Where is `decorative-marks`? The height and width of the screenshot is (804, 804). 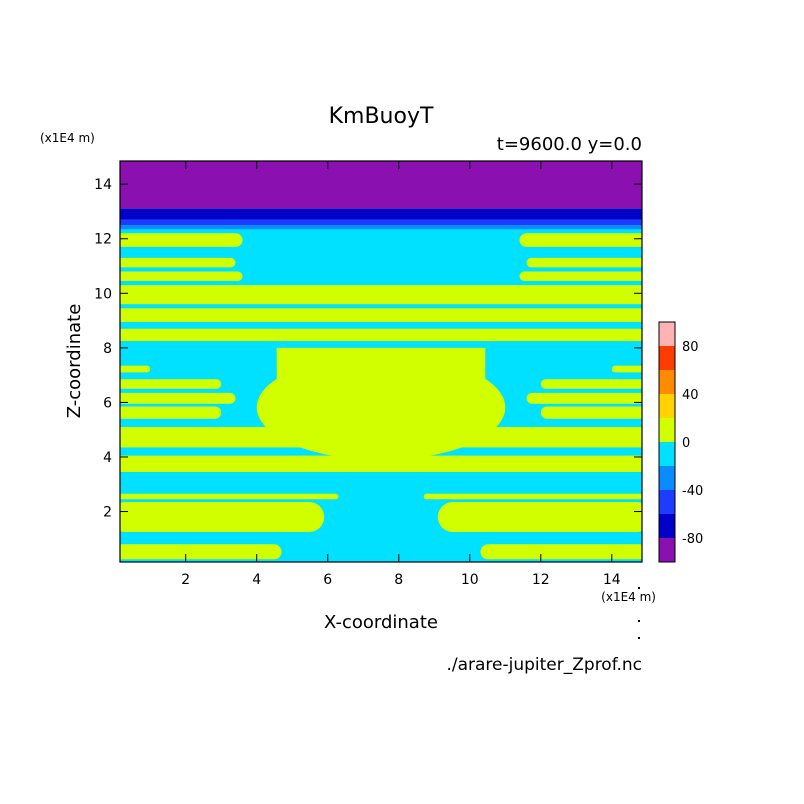 decorative-marks is located at coordinates (639, 613).